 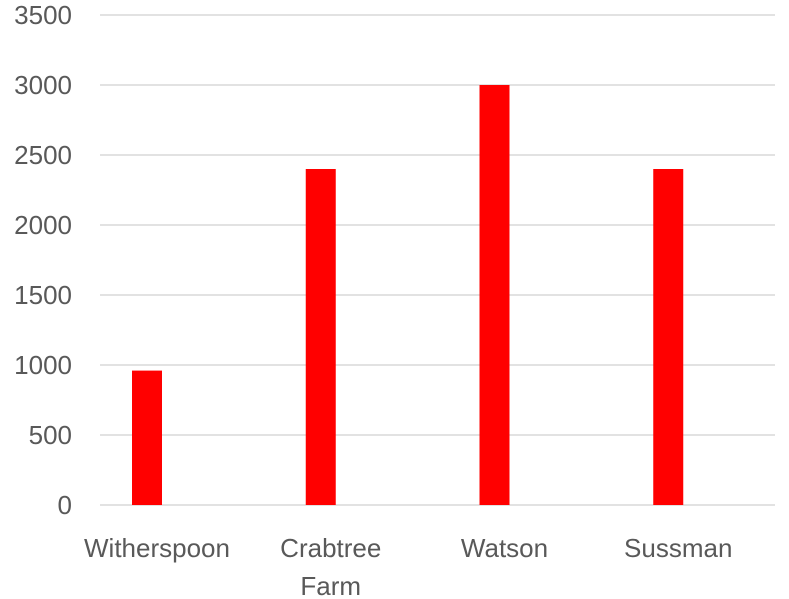 What do you see at coordinates (330, 585) in the screenshot?
I see `x-category-label-line: Farm` at bounding box center [330, 585].